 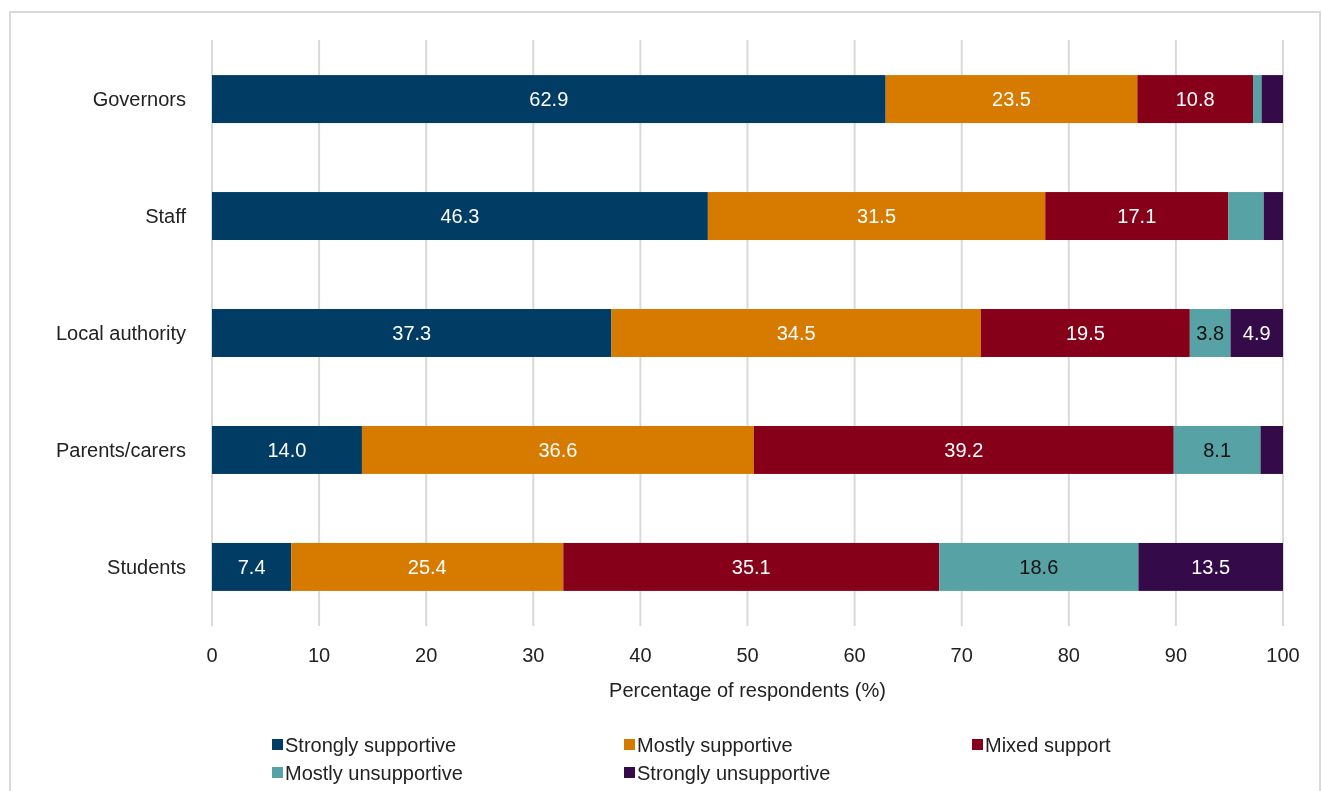 I want to click on x-tick-label: 90, so click(x=1176, y=655).